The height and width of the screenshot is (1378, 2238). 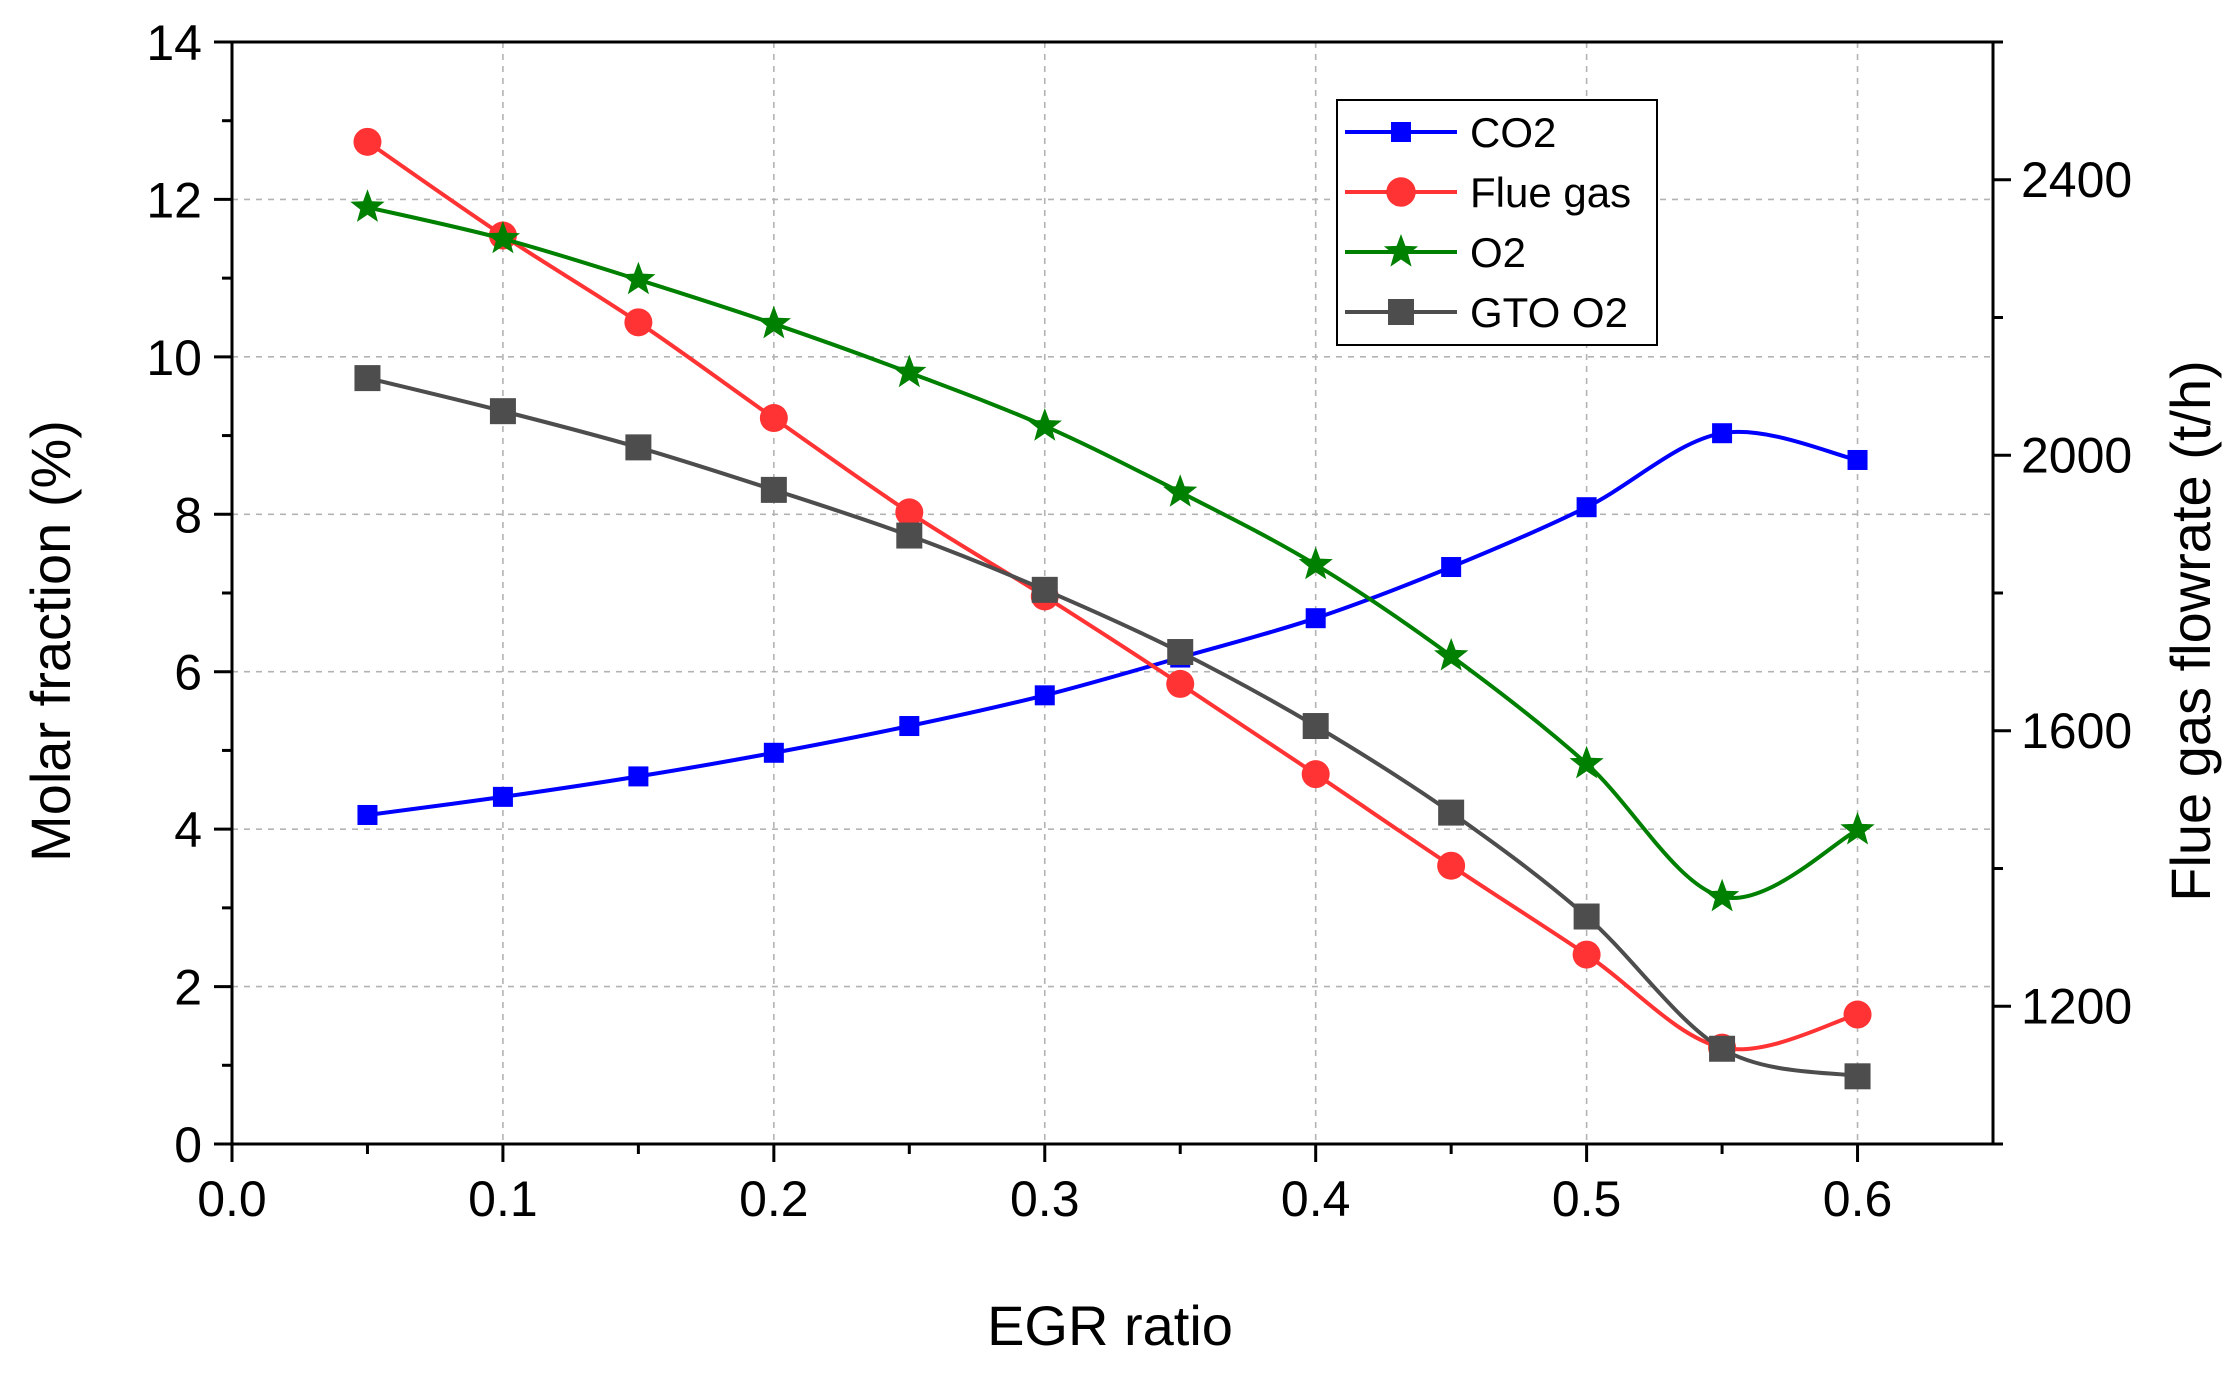 I want to click on y-tick-label: 4, so click(x=188, y=830).